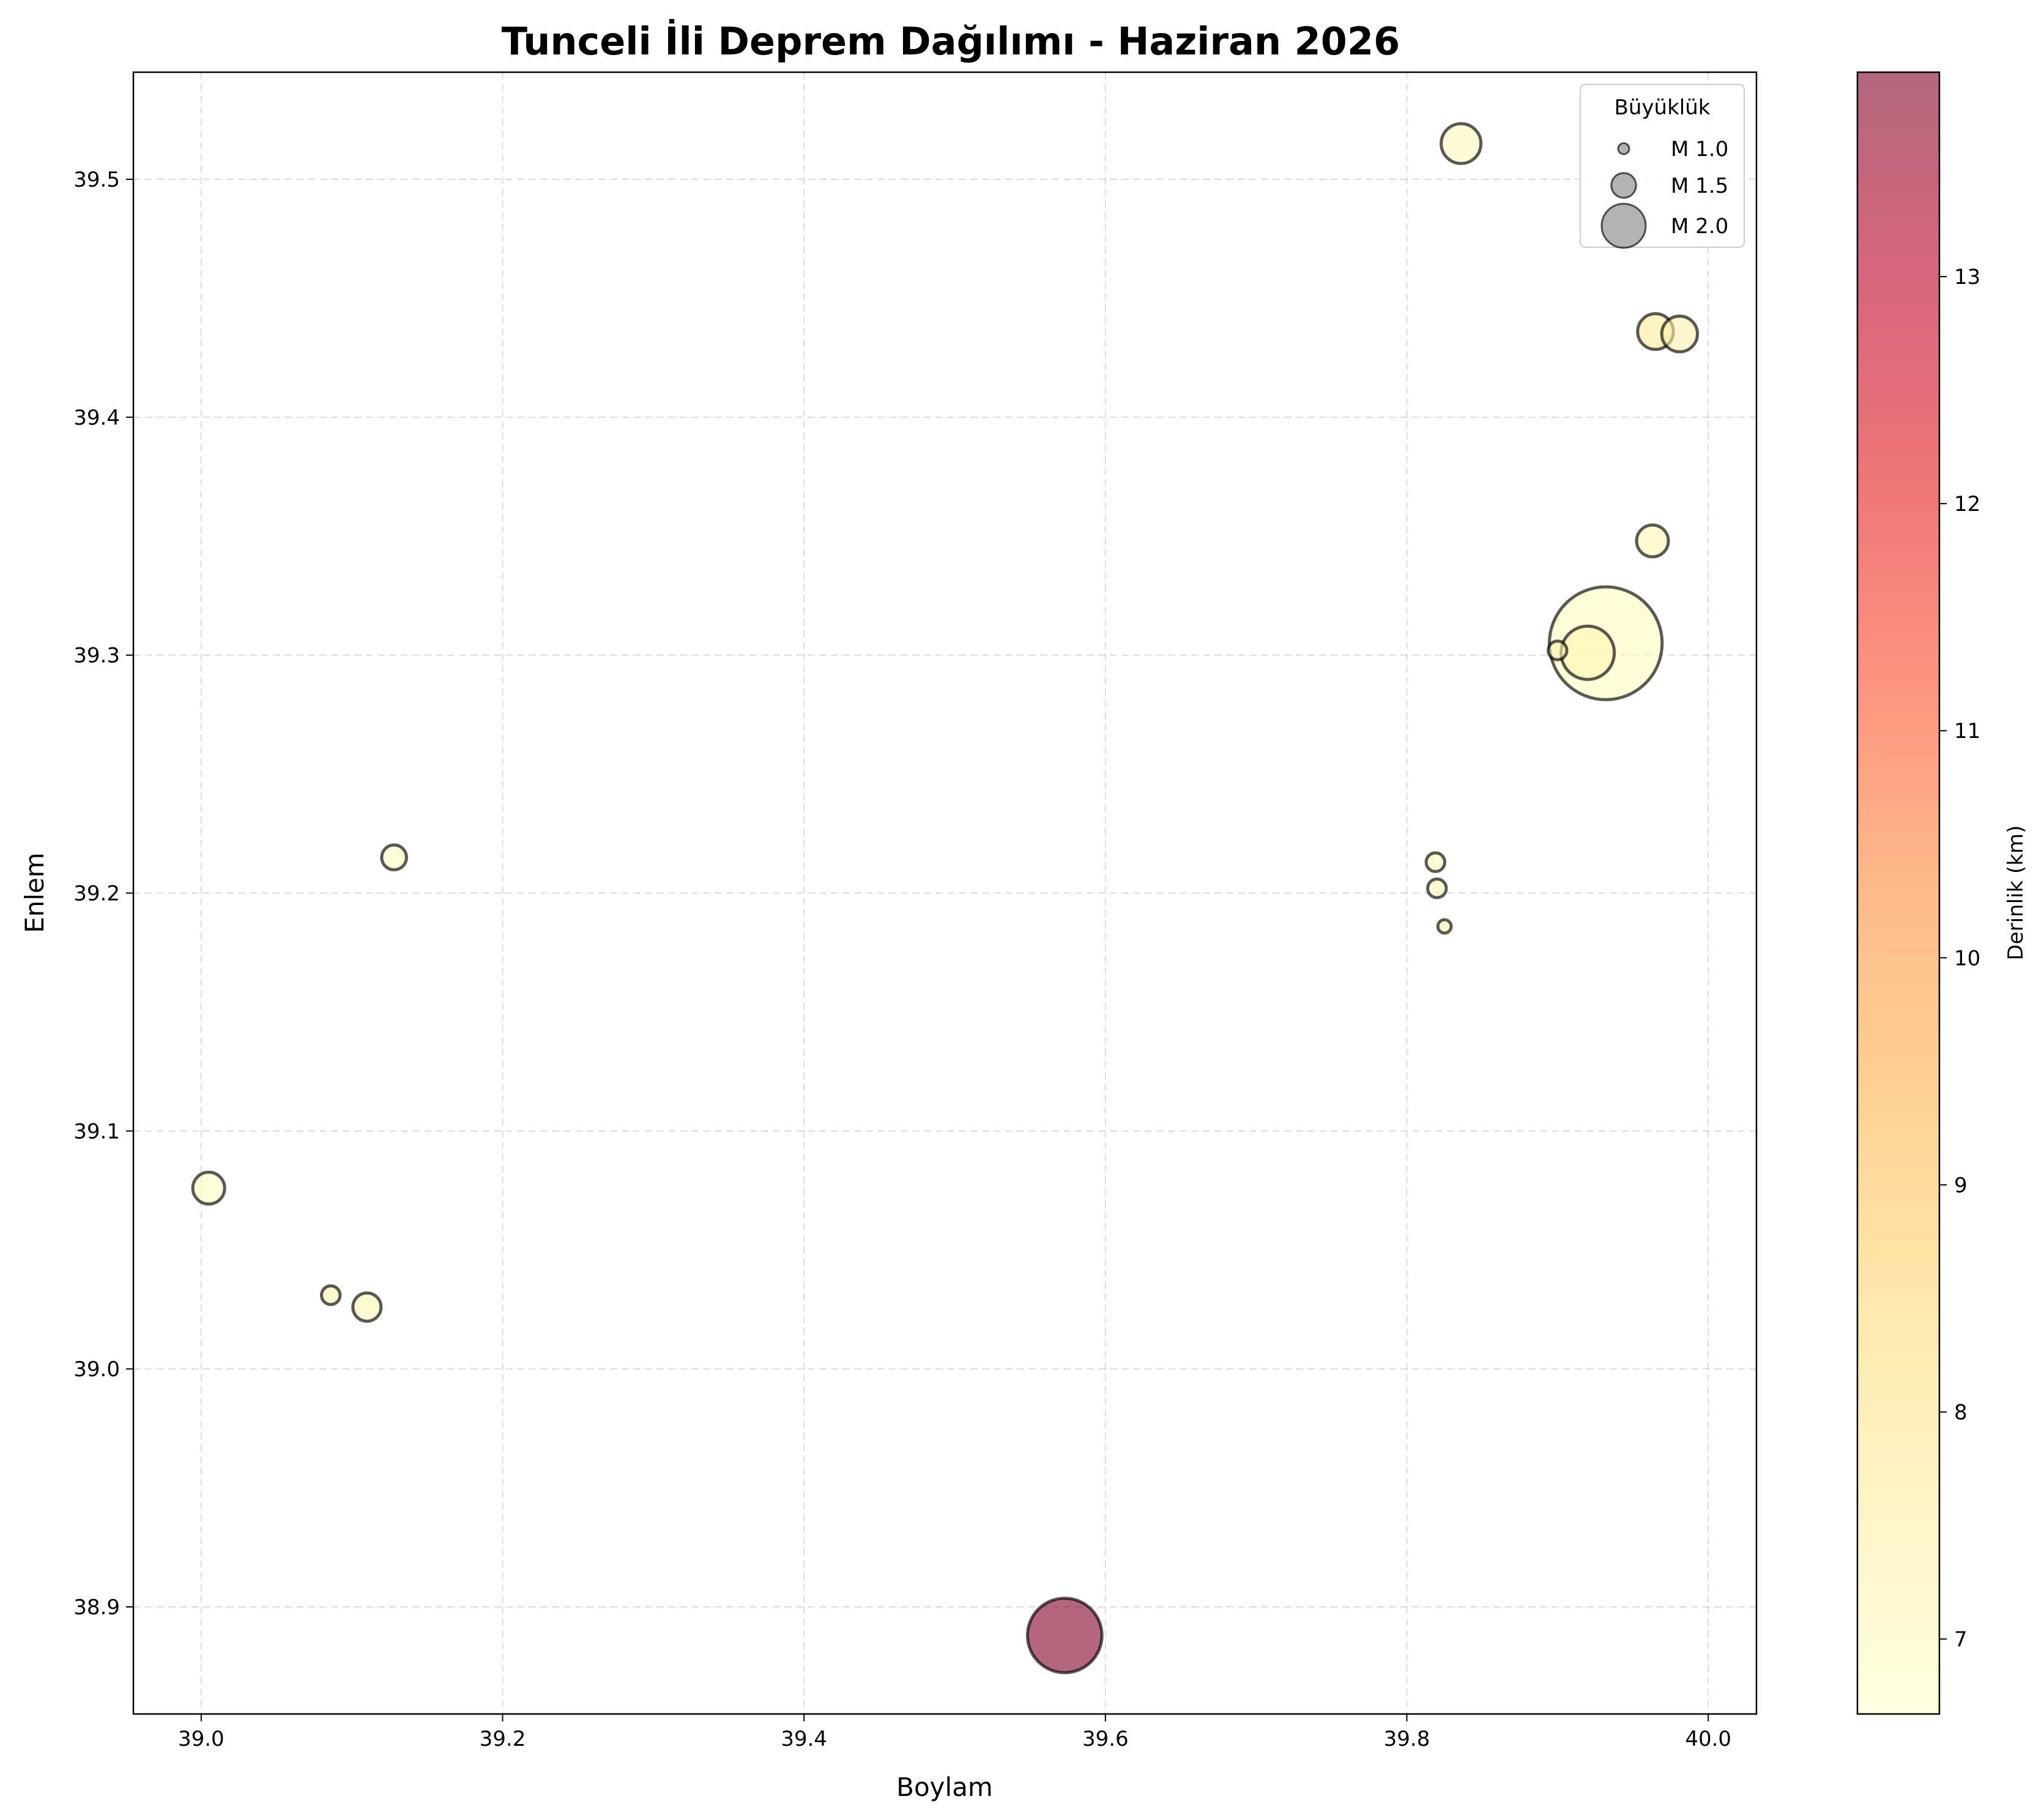 The height and width of the screenshot is (1818, 2044). What do you see at coordinates (1967, 504) in the screenshot?
I see `colorbar-tick-label: 12` at bounding box center [1967, 504].